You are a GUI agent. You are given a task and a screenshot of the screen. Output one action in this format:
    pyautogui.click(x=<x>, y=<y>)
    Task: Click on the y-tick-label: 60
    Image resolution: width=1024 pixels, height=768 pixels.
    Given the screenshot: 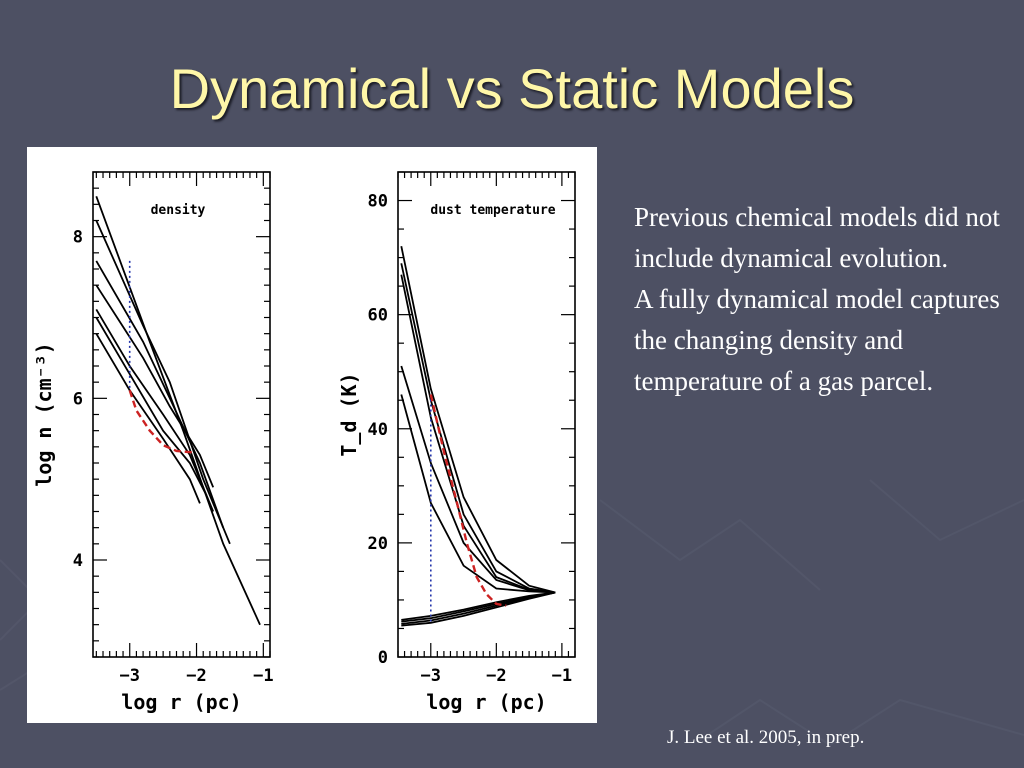 What is the action you would take?
    pyautogui.click(x=378, y=316)
    